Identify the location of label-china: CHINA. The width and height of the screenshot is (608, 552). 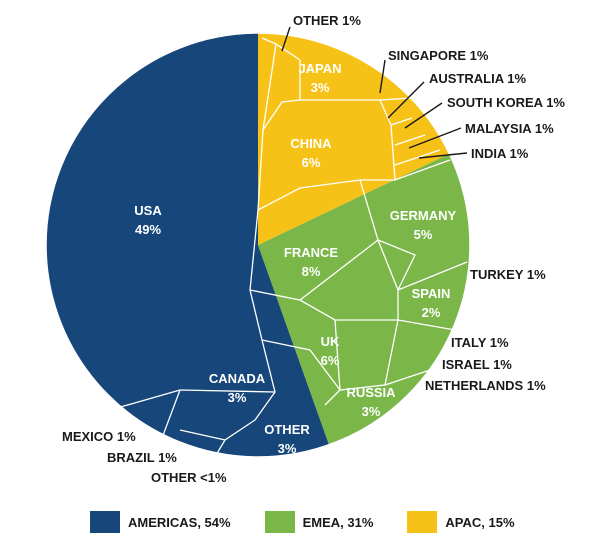
(311, 143).